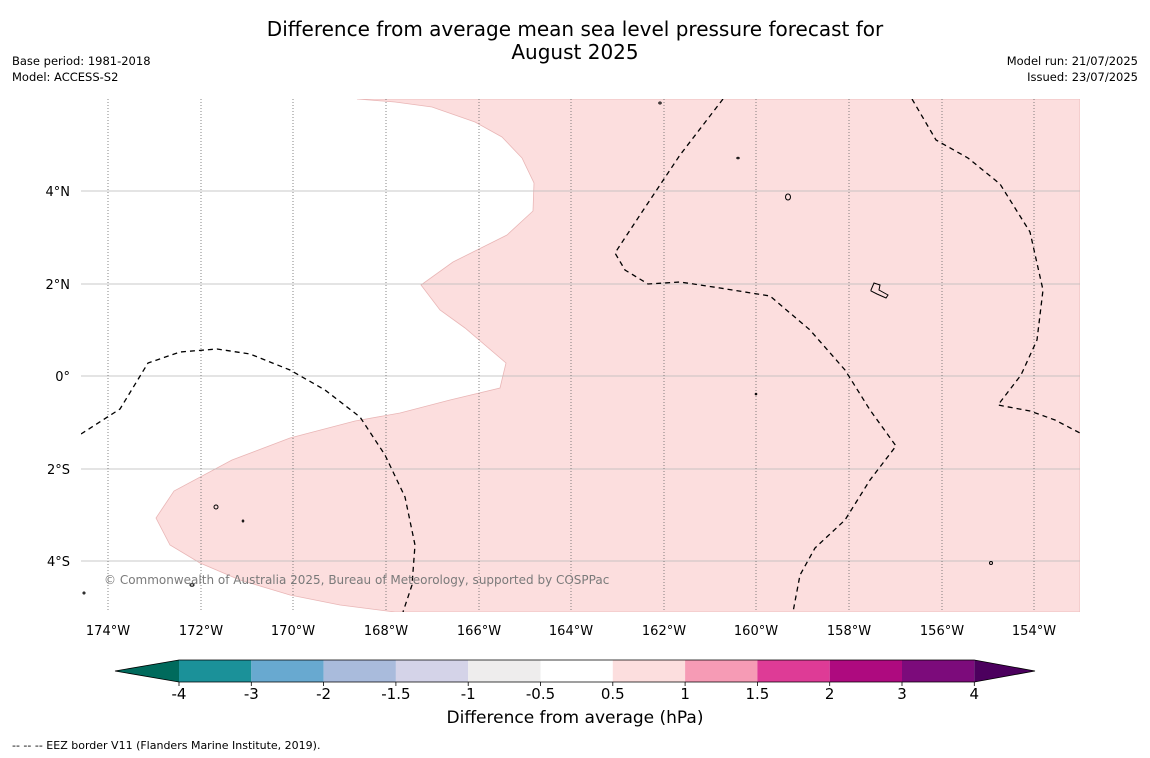 This screenshot has width=1150, height=758. Describe the element at coordinates (879, 290) in the screenshot. I see `island-kiritimati` at that location.